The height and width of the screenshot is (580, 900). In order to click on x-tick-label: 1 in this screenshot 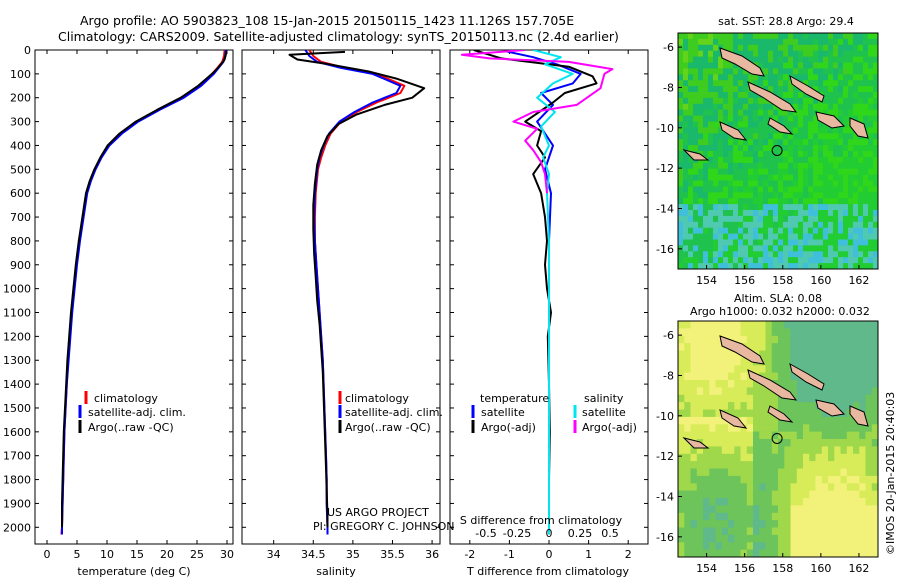, I will do `click(588, 554)`.